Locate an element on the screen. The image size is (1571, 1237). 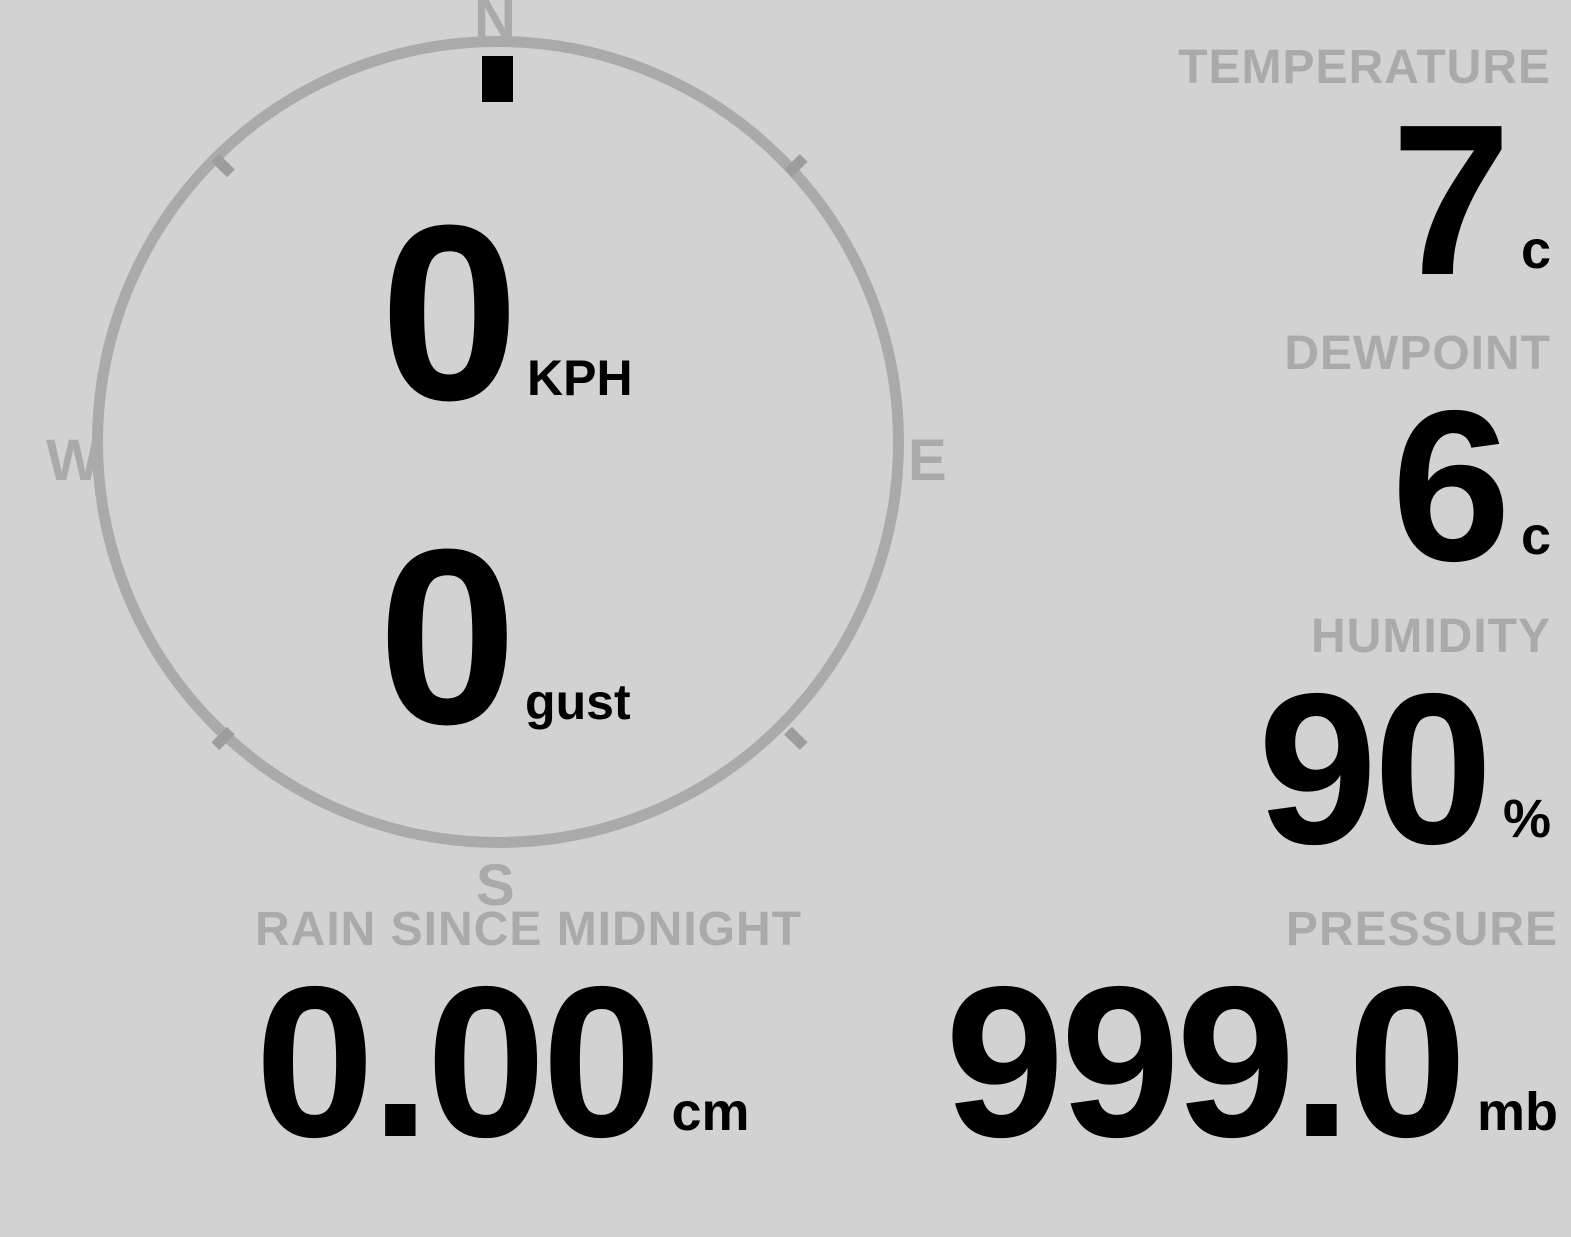
humidity-metric: HUMIDITY 90 % is located at coordinates (1201, 743).